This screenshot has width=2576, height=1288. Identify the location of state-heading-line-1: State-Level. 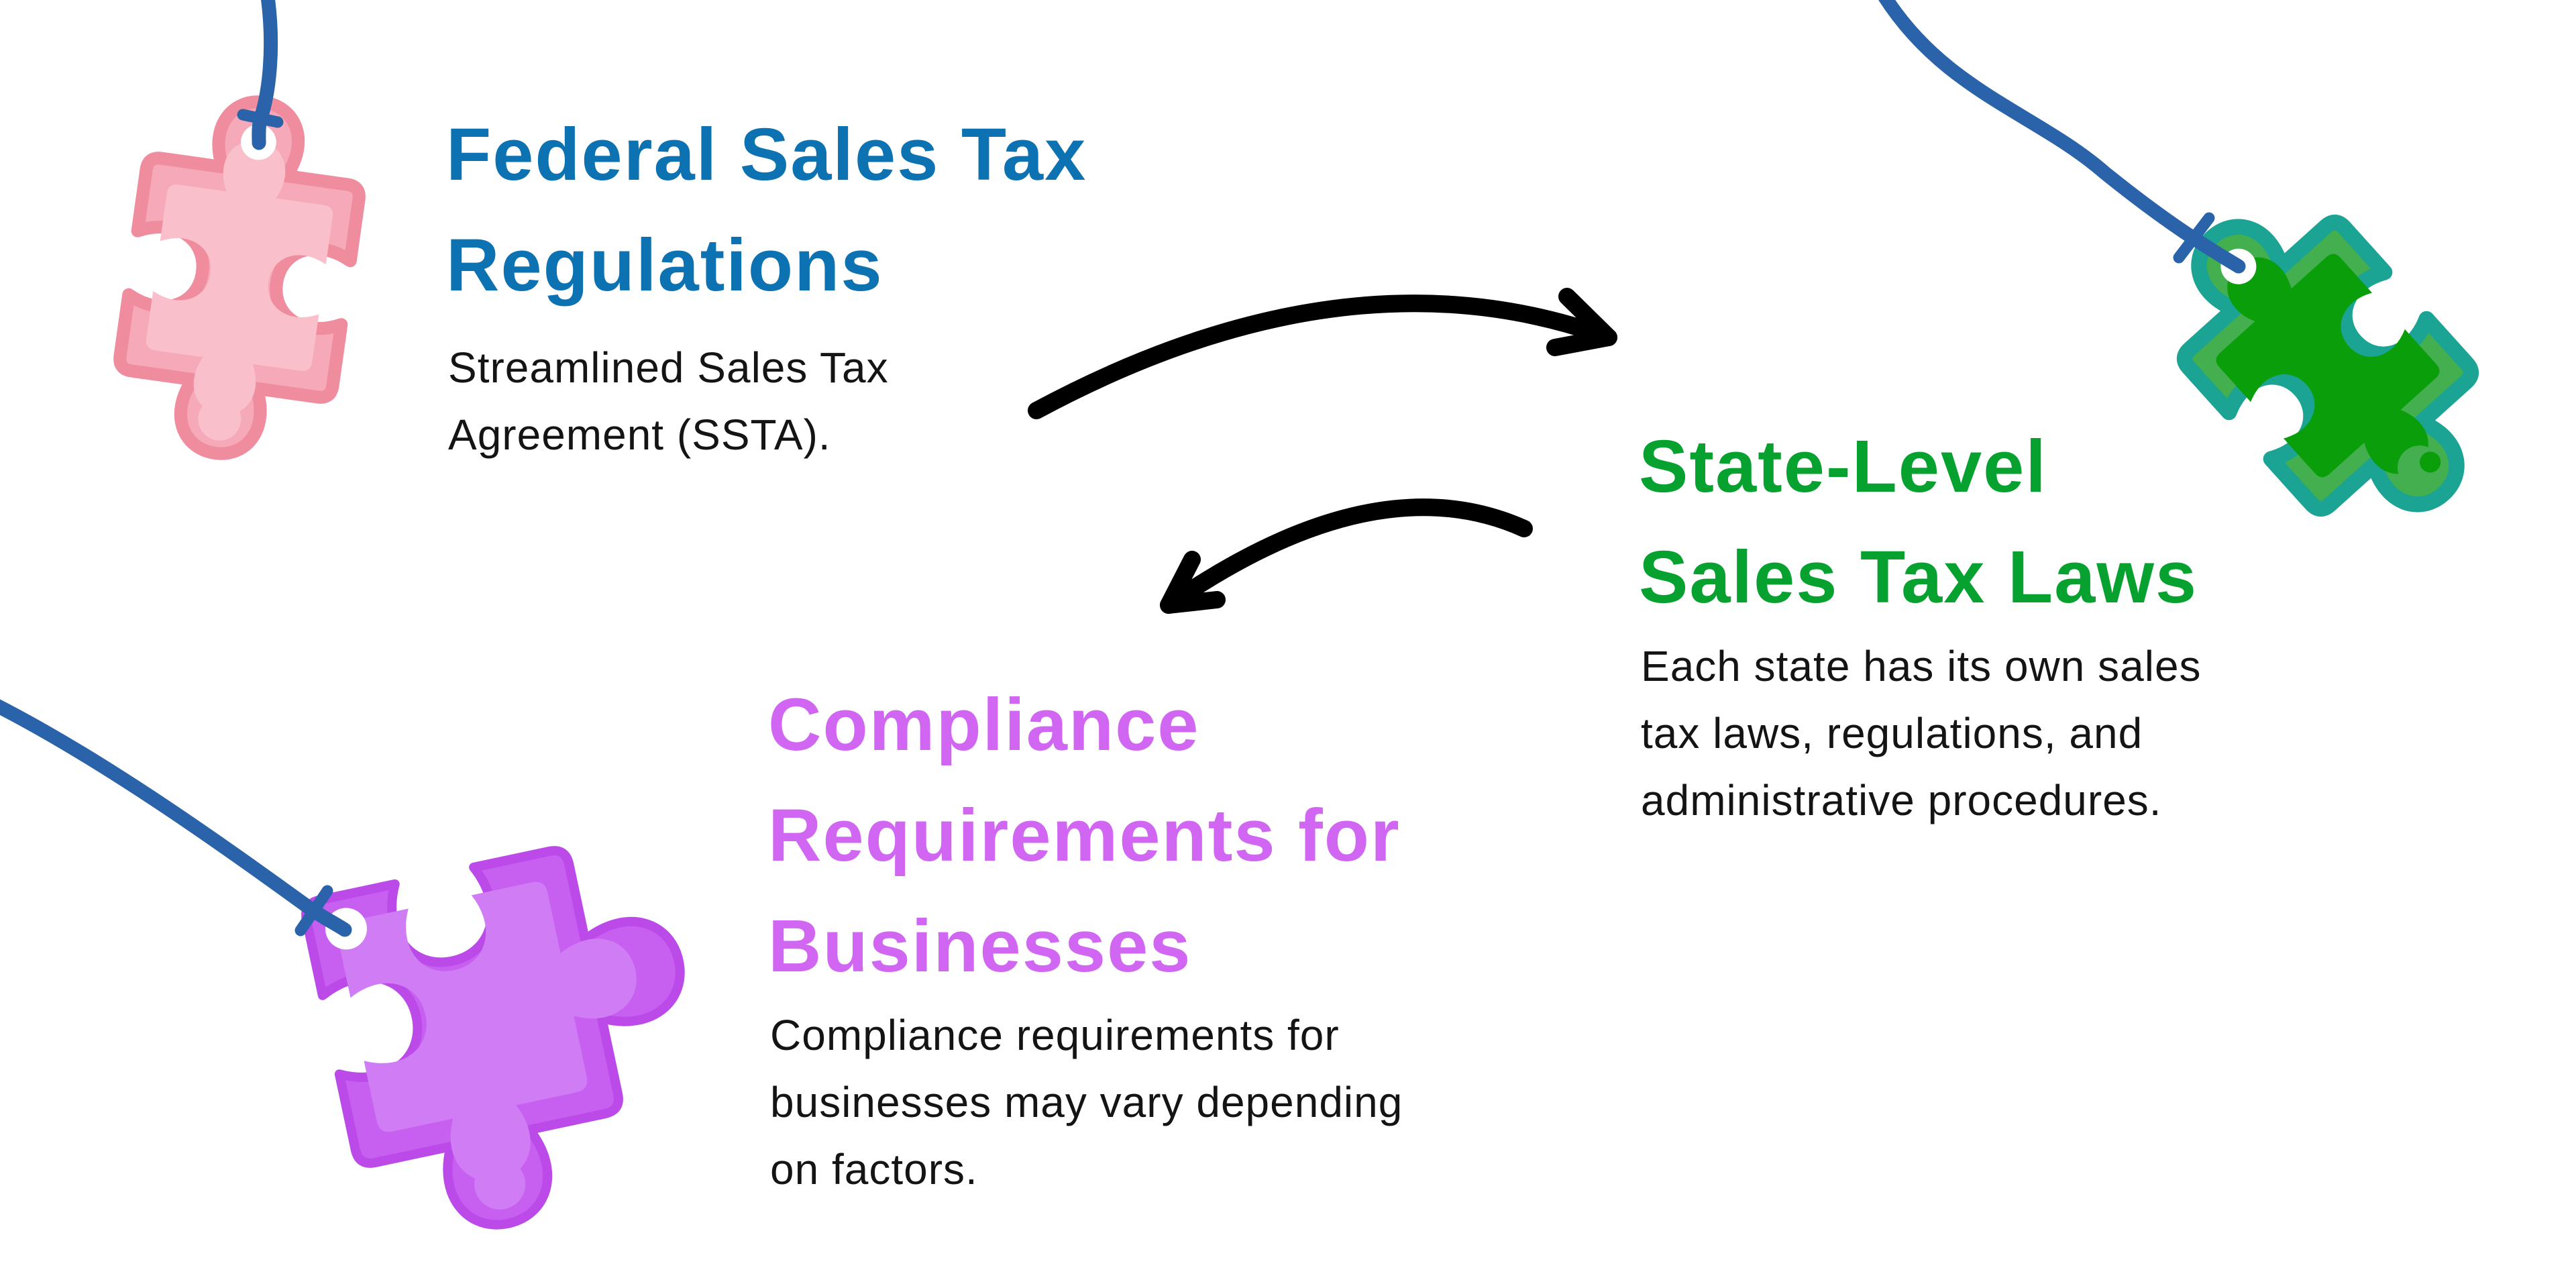
(1843, 466).